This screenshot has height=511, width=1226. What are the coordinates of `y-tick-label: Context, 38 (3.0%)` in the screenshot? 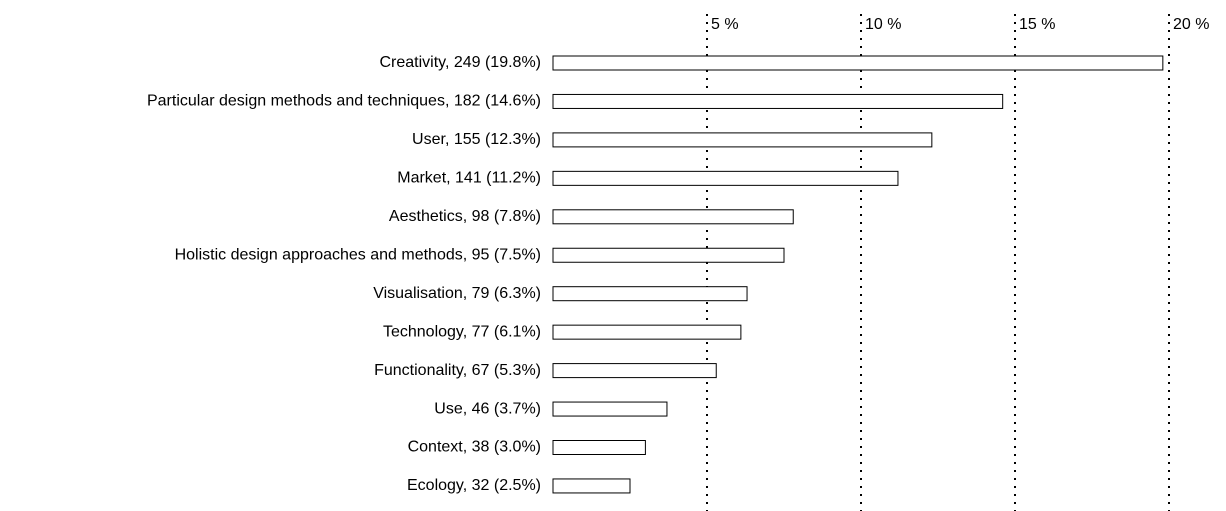 It's located at (474, 447).